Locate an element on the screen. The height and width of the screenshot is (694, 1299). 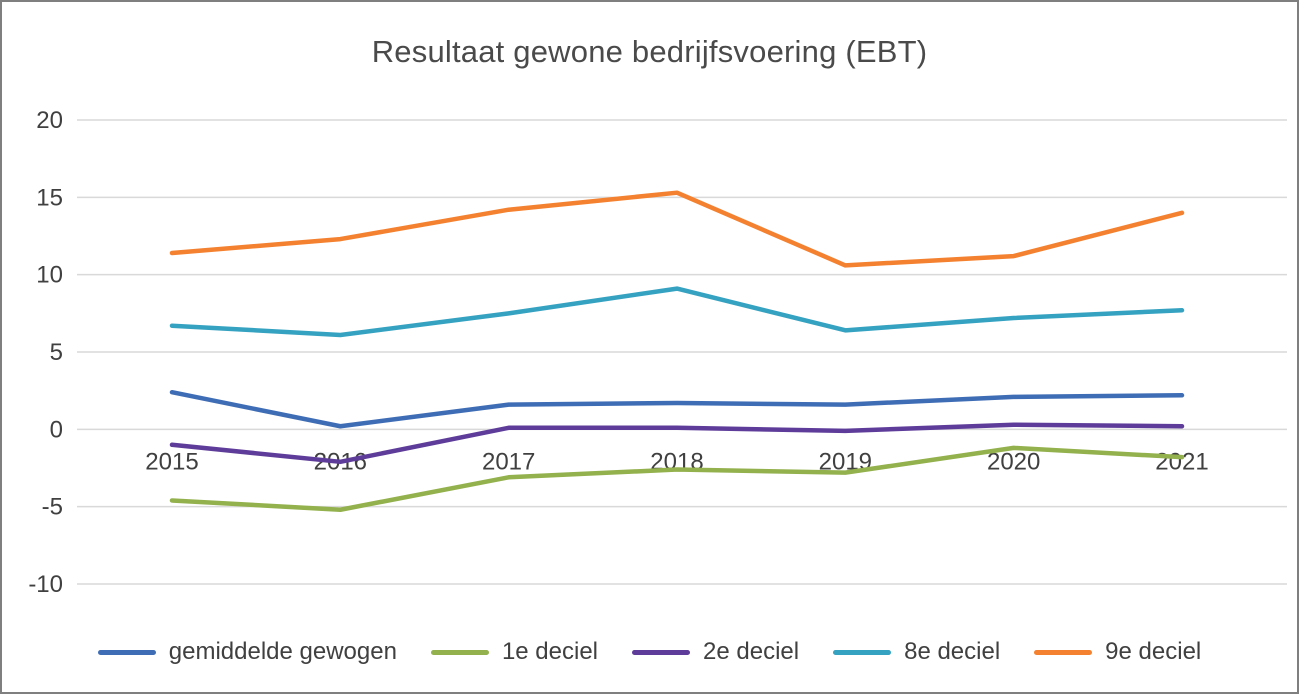
legend-swatch-gemiddelde-gewogen is located at coordinates (126, 652).